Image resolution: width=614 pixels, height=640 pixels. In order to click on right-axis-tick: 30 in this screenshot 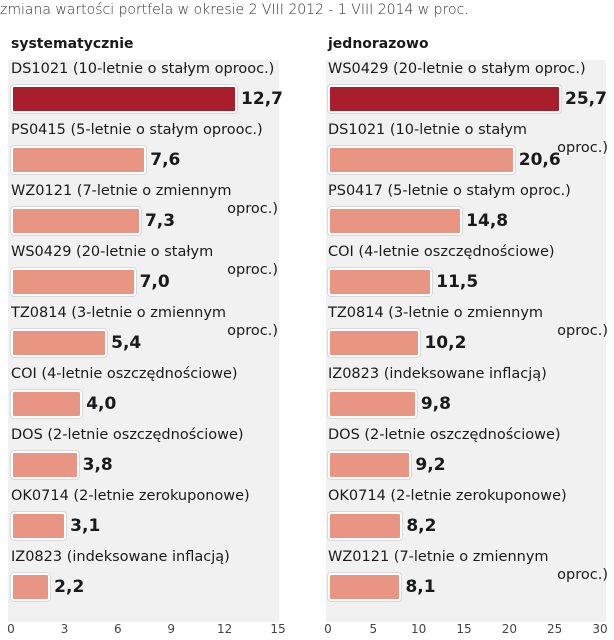, I will do `click(600, 629)`.